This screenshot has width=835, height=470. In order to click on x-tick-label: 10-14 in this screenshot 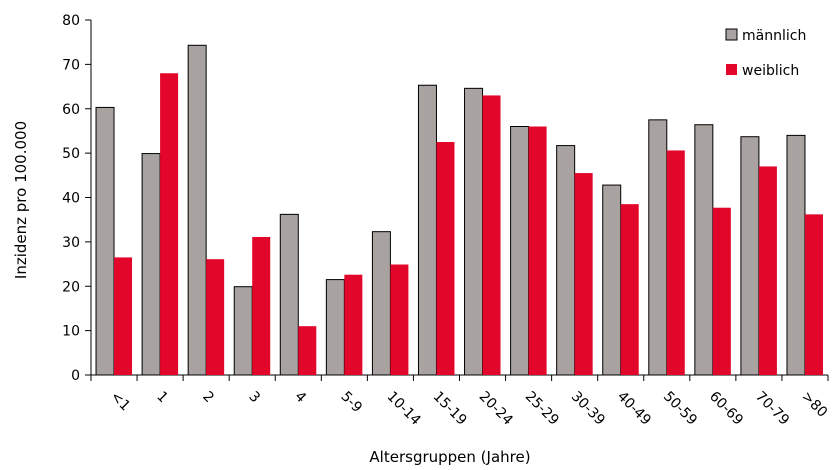, I will do `click(404, 409)`.